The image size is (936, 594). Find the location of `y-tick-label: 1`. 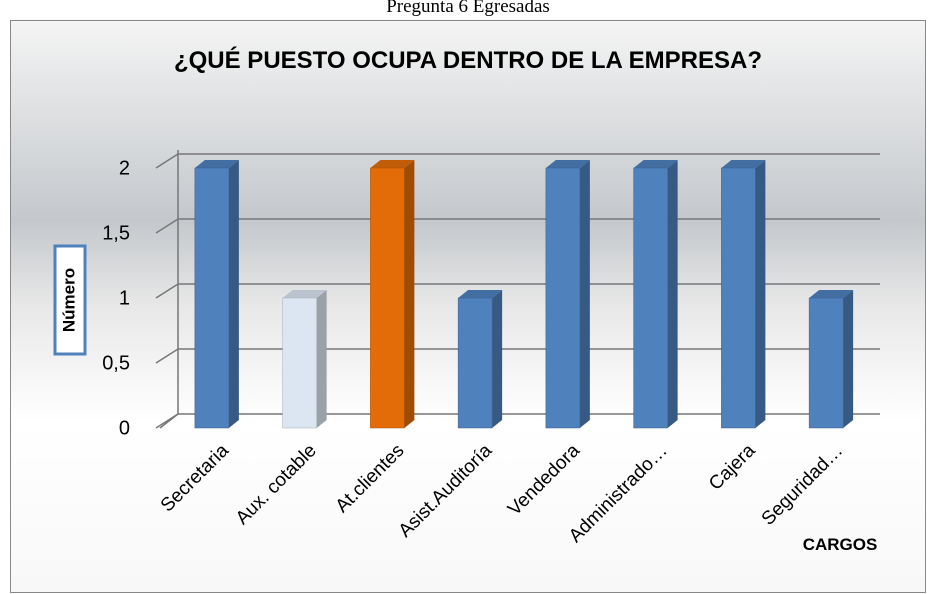

y-tick-label: 1 is located at coordinates (124, 298).